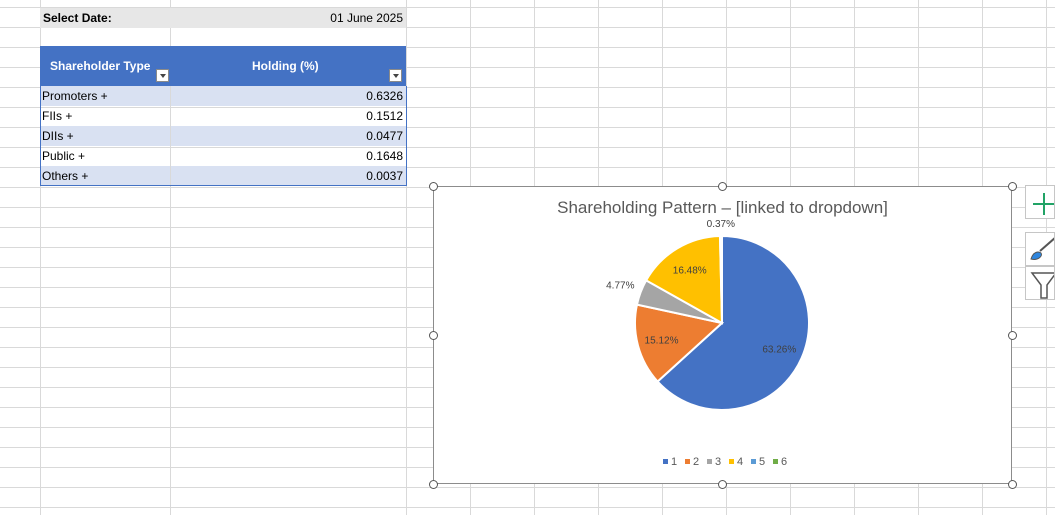 The image size is (1055, 515). Describe the element at coordinates (740, 462) in the screenshot. I see `legend-label: 4` at that location.